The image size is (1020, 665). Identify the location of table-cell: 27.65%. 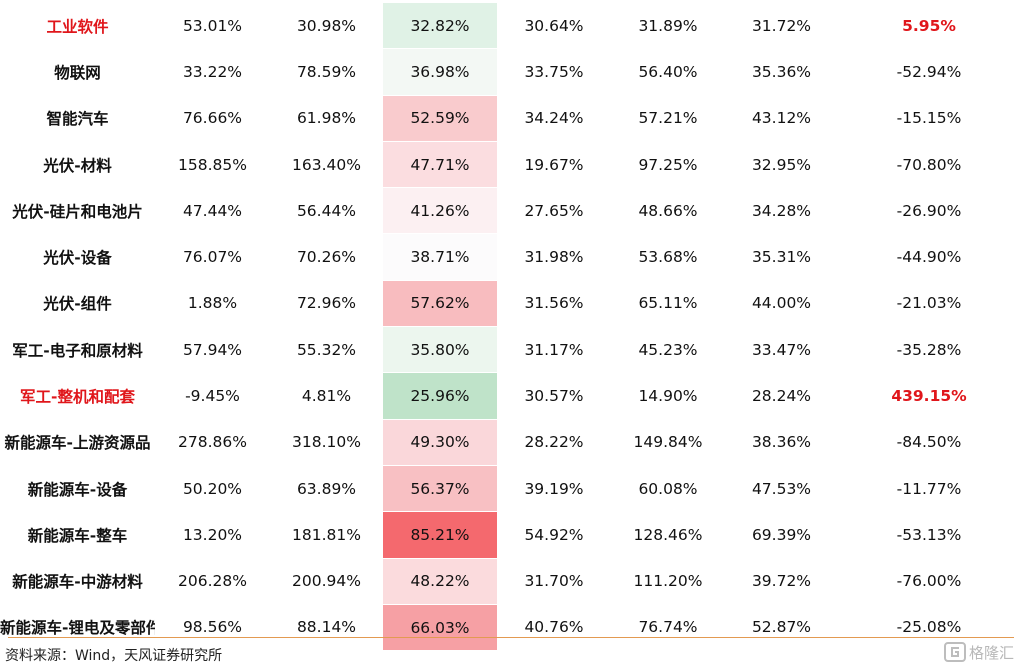
(554, 210).